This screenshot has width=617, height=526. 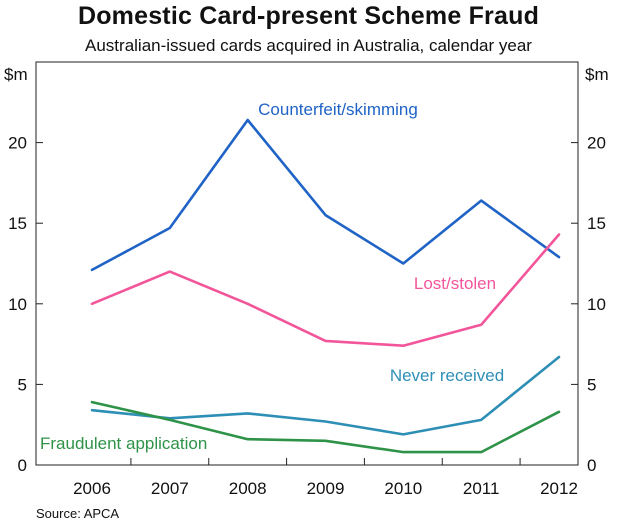 What do you see at coordinates (92, 488) in the screenshot?
I see `x-tick-label: 2006` at bounding box center [92, 488].